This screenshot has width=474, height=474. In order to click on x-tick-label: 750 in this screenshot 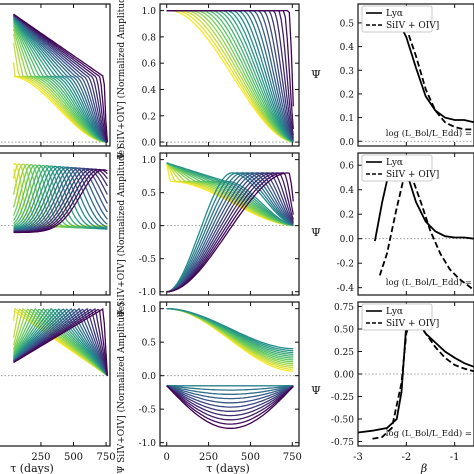, I will do `click(106, 457)`.